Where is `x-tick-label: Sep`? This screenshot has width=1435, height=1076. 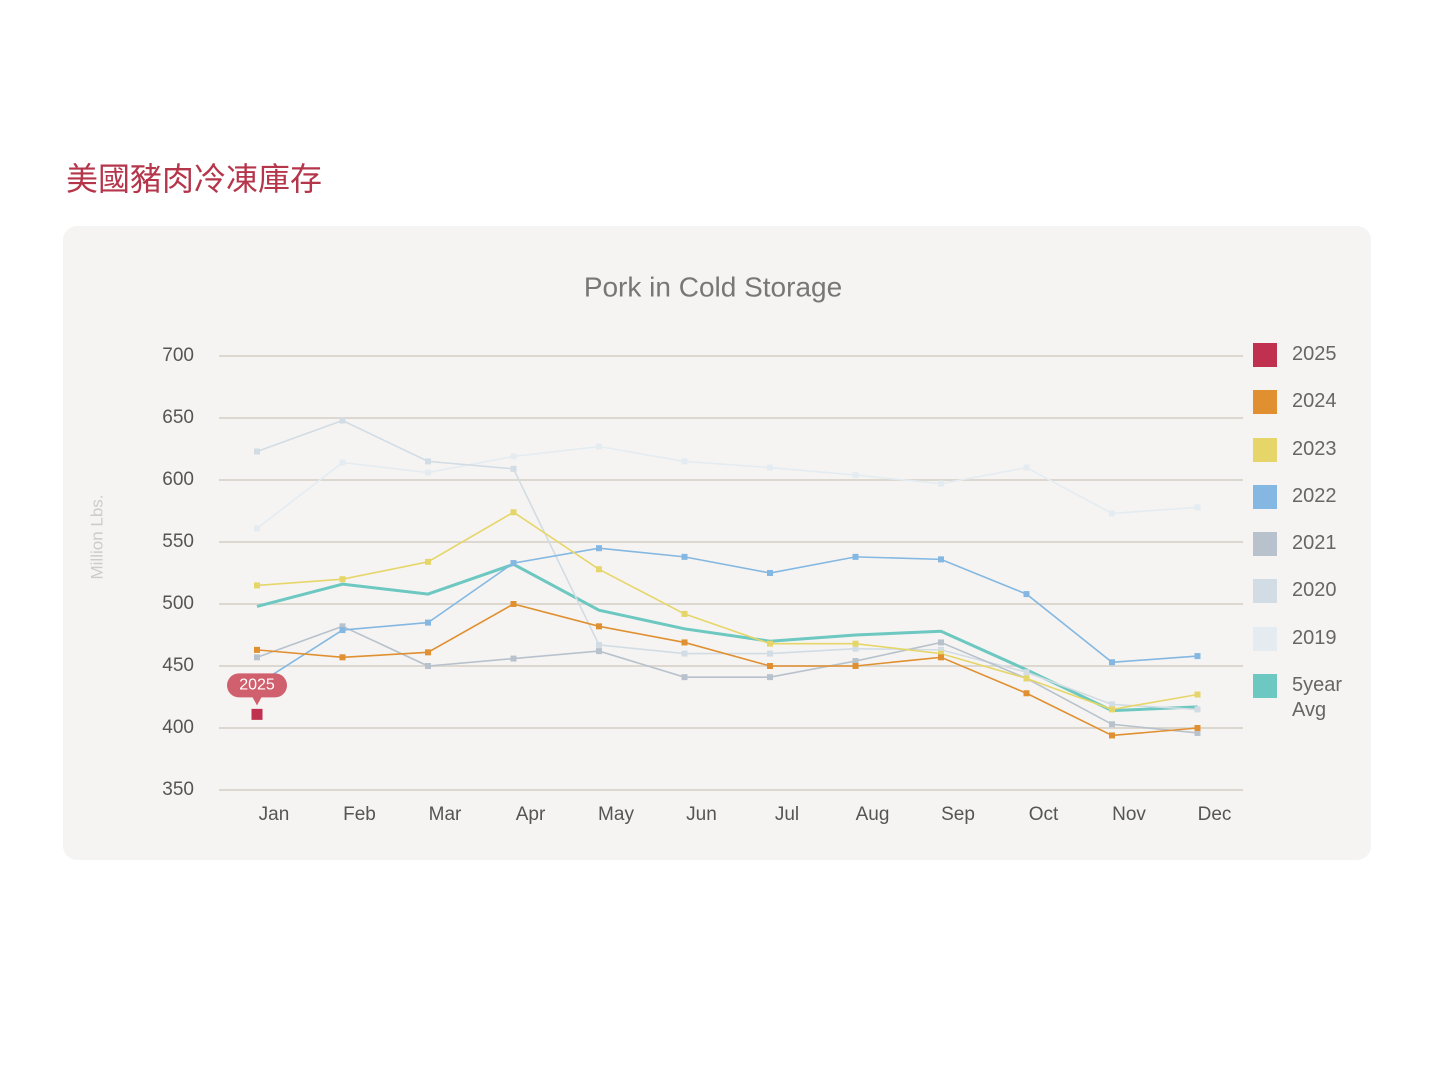 x-tick-label: Sep is located at coordinates (958, 814).